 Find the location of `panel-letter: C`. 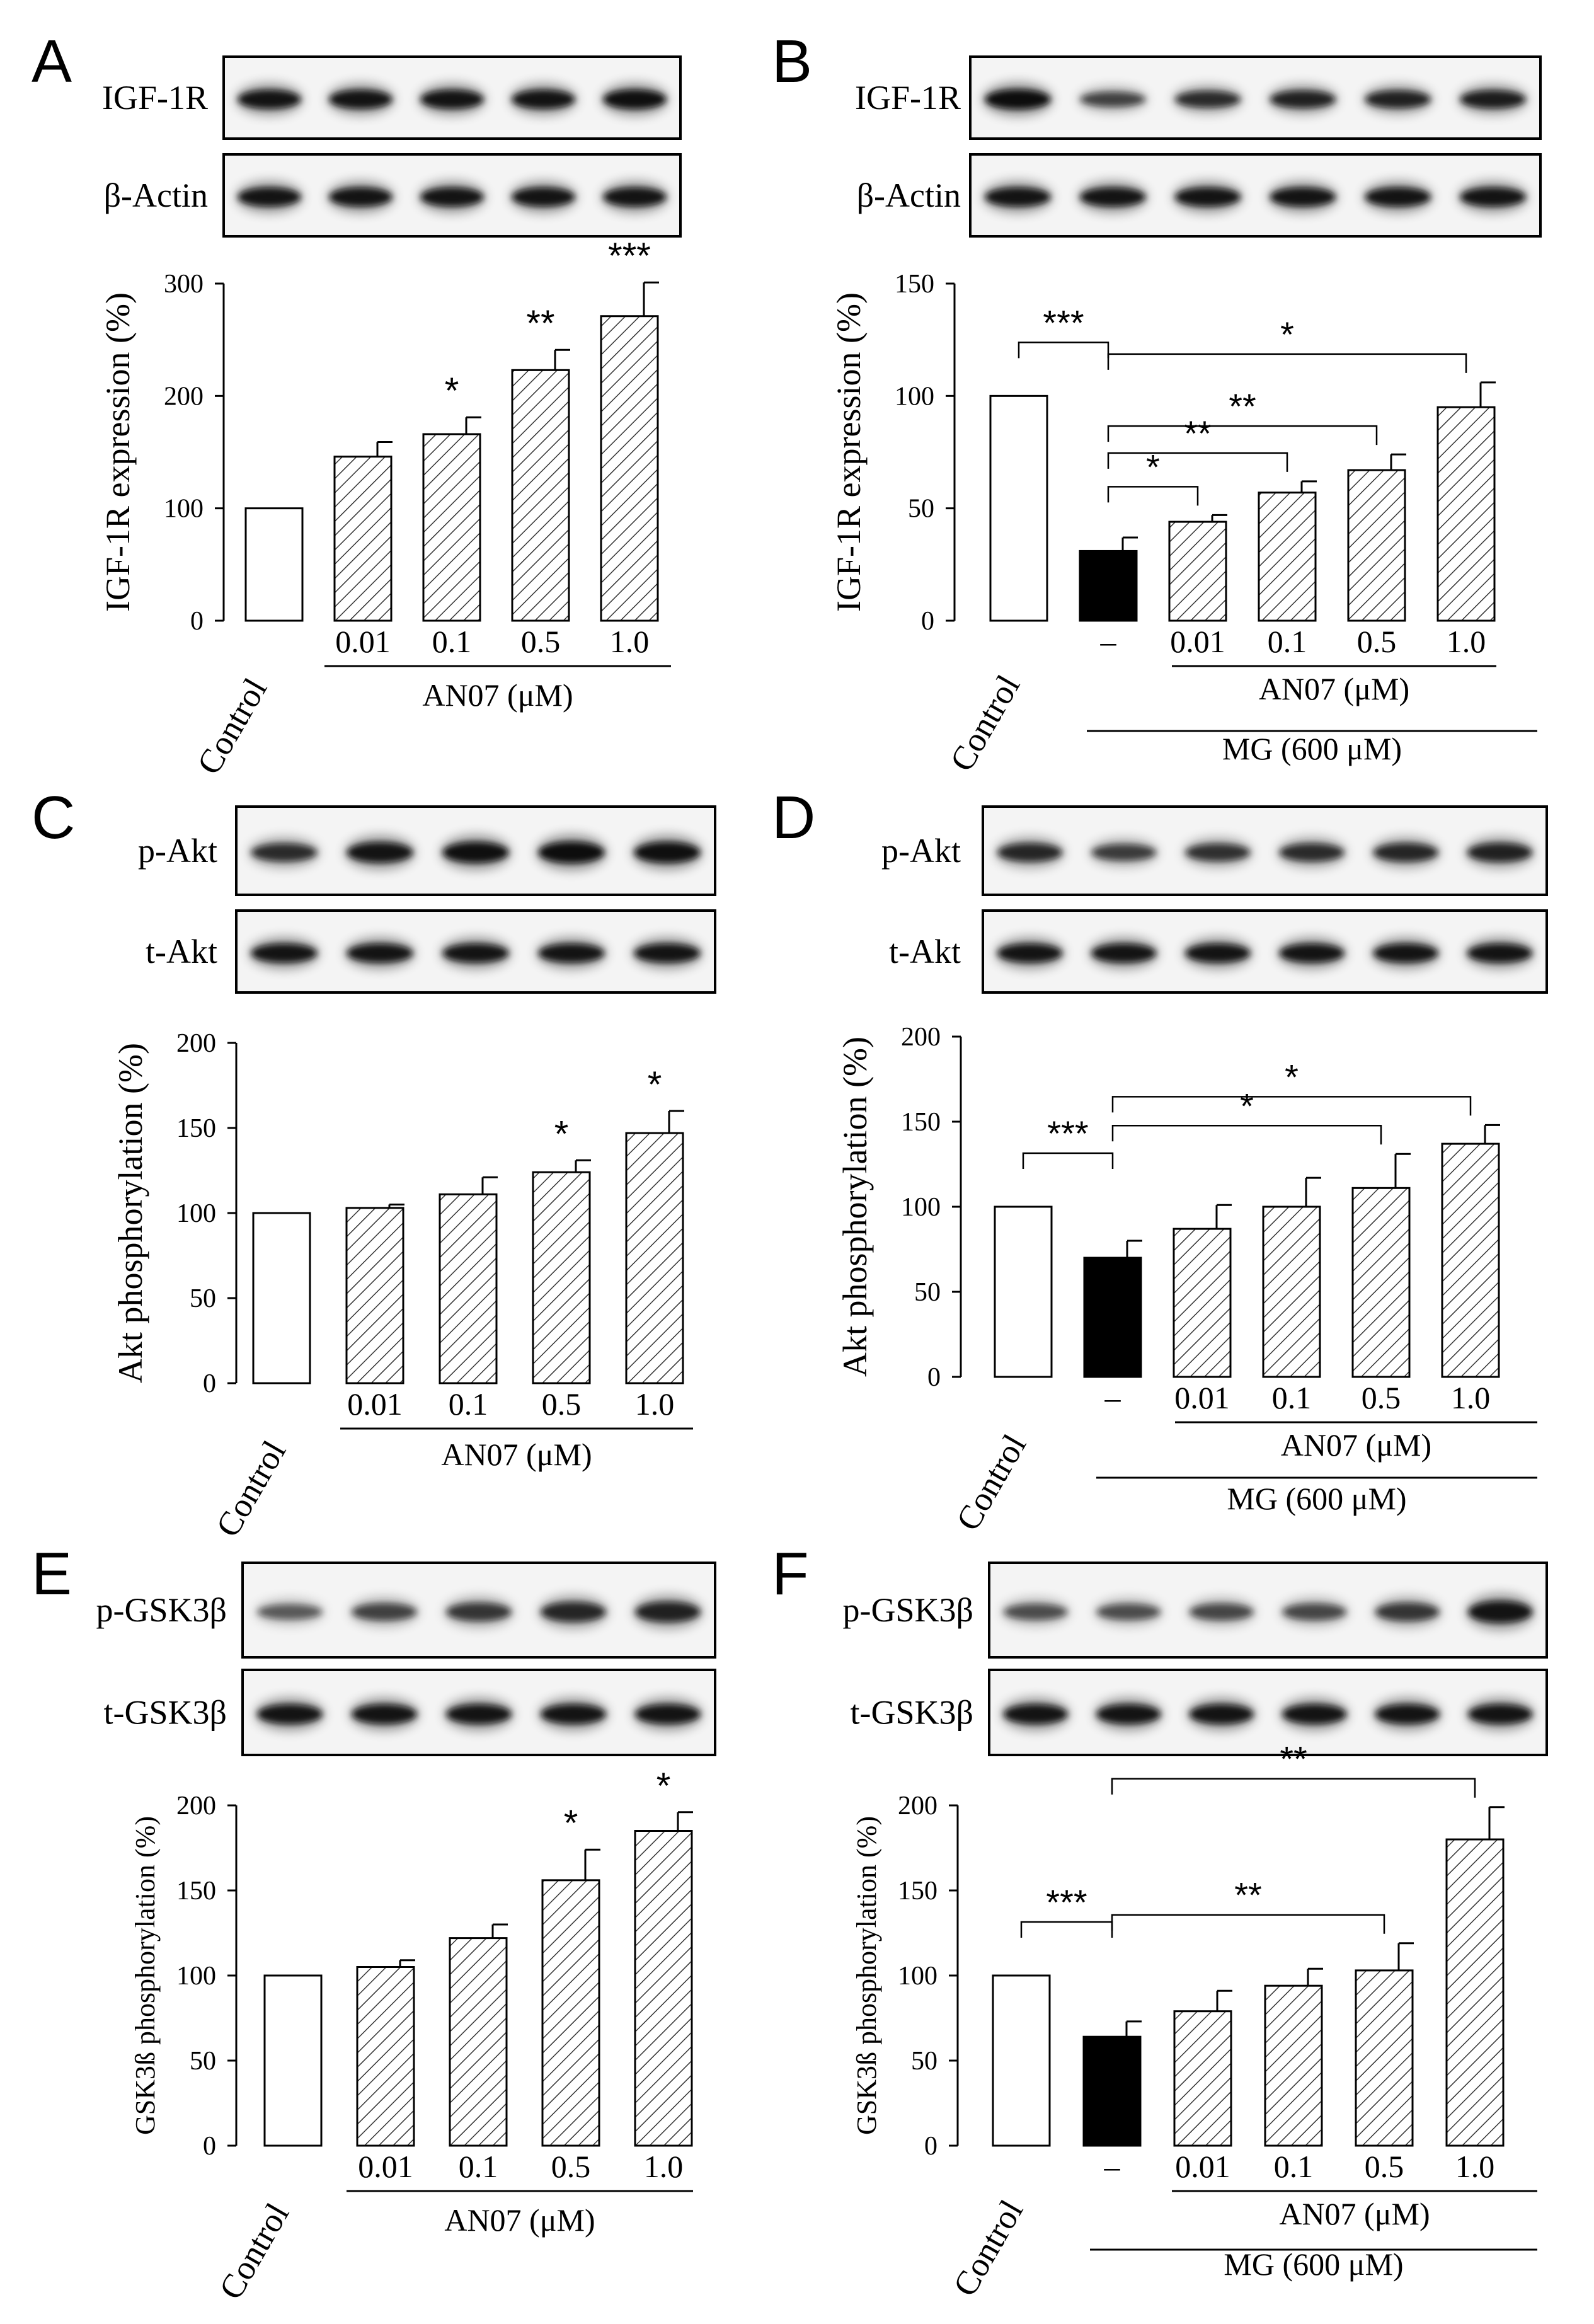

panel-letter: C is located at coordinates (53, 817).